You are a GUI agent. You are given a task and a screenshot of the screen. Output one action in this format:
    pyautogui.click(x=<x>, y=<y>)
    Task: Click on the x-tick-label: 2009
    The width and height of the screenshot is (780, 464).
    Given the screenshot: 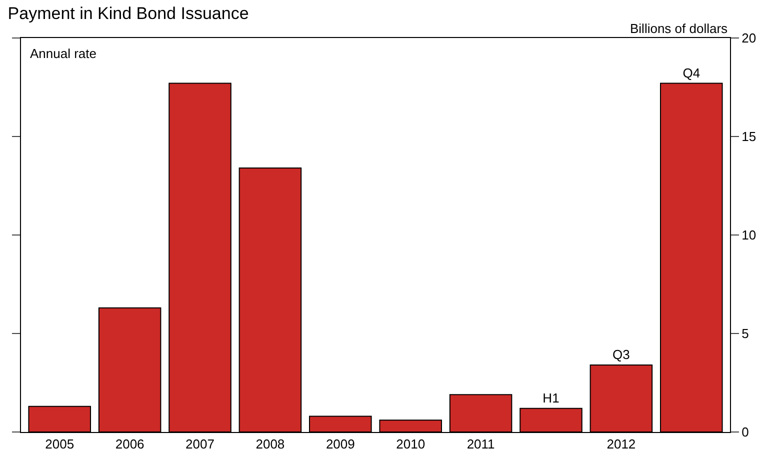 What is the action you would take?
    pyautogui.click(x=340, y=444)
    